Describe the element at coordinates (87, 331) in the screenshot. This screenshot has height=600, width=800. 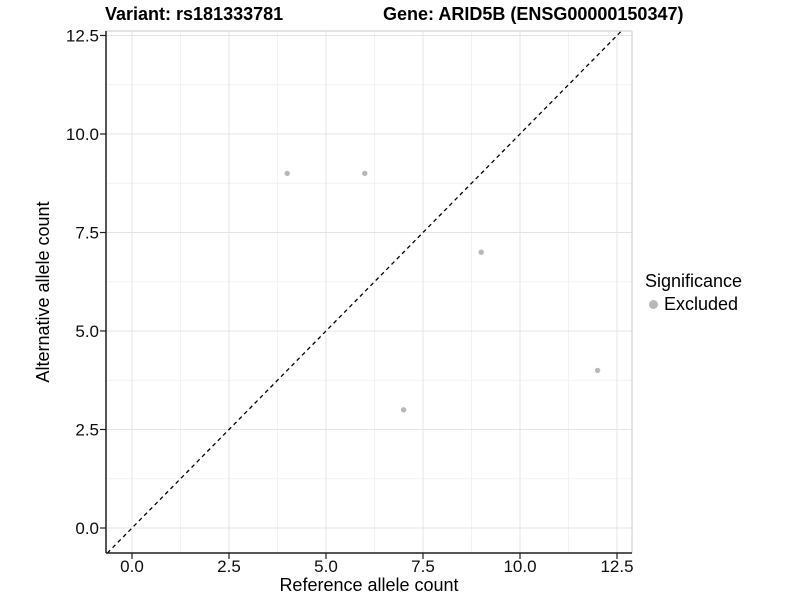
I see `y-tick-label: 5.0` at that location.